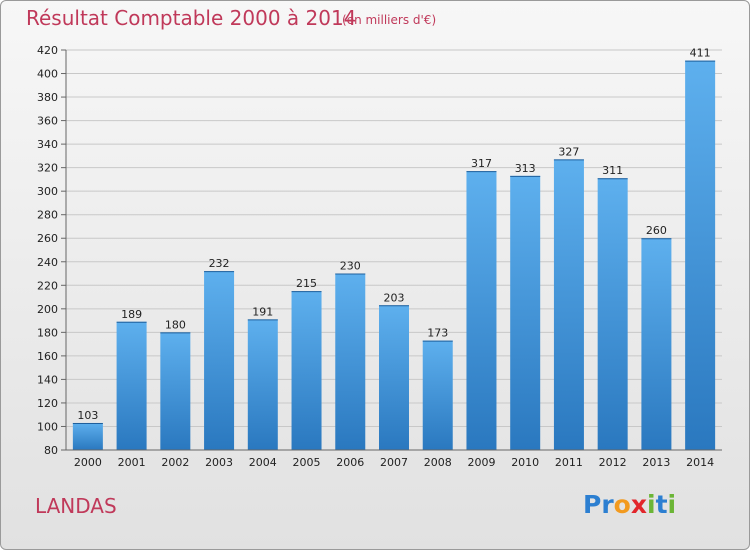  What do you see at coordinates (175, 324) in the screenshot?
I see `data-label-2002: 180` at bounding box center [175, 324].